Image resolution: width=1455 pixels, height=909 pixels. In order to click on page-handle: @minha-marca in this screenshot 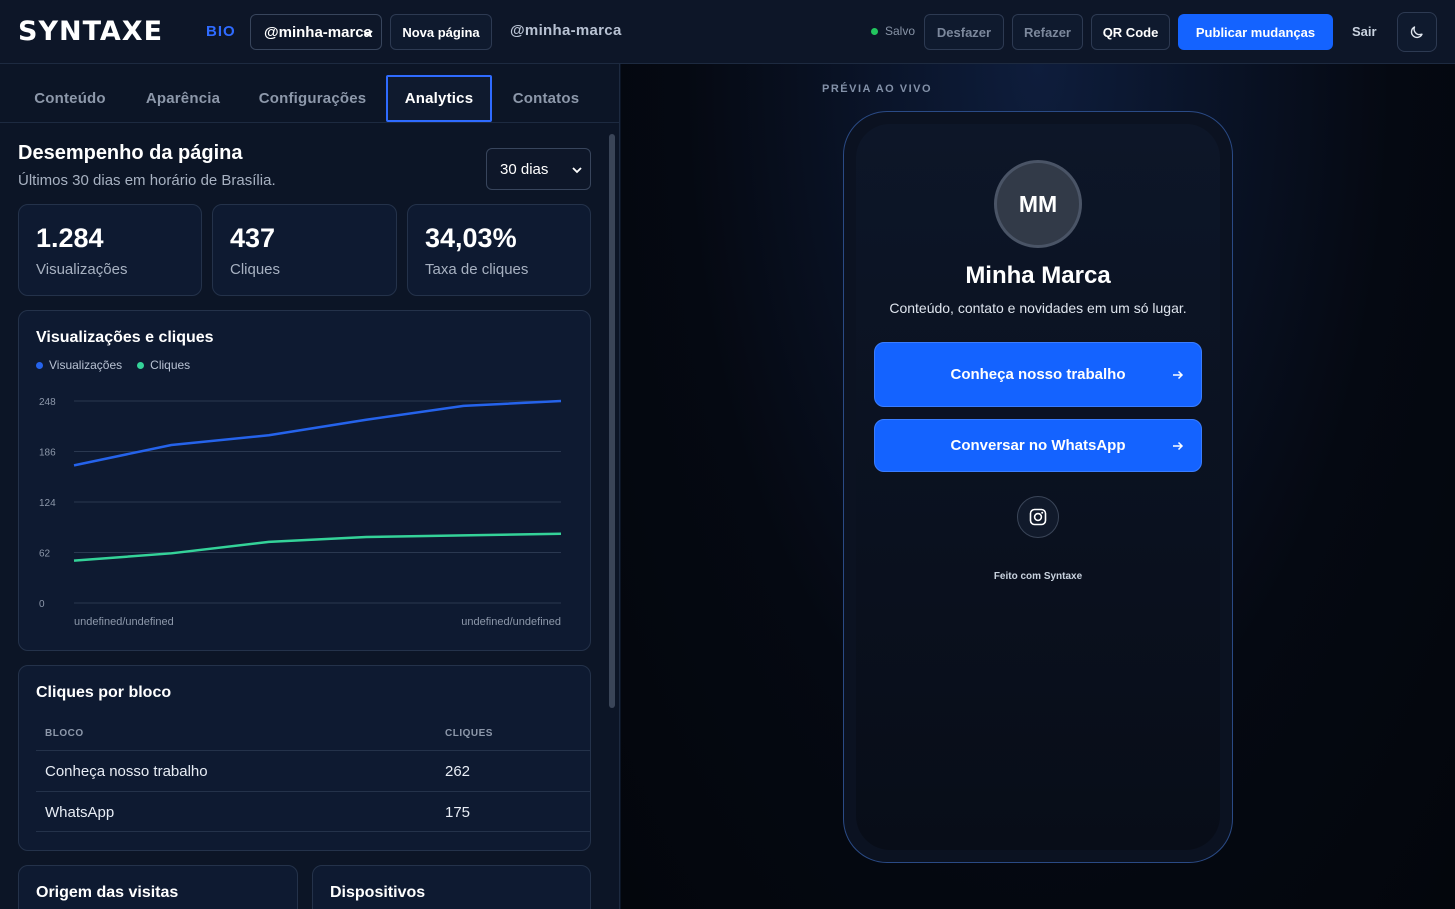, I will do `click(566, 30)`.